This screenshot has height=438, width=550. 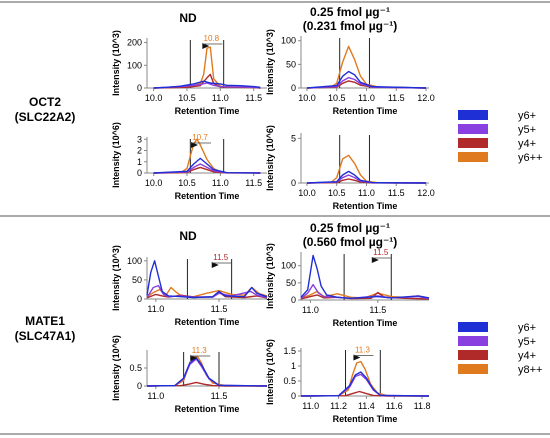 I want to click on legend-swatch-y6, so click(x=473, y=327).